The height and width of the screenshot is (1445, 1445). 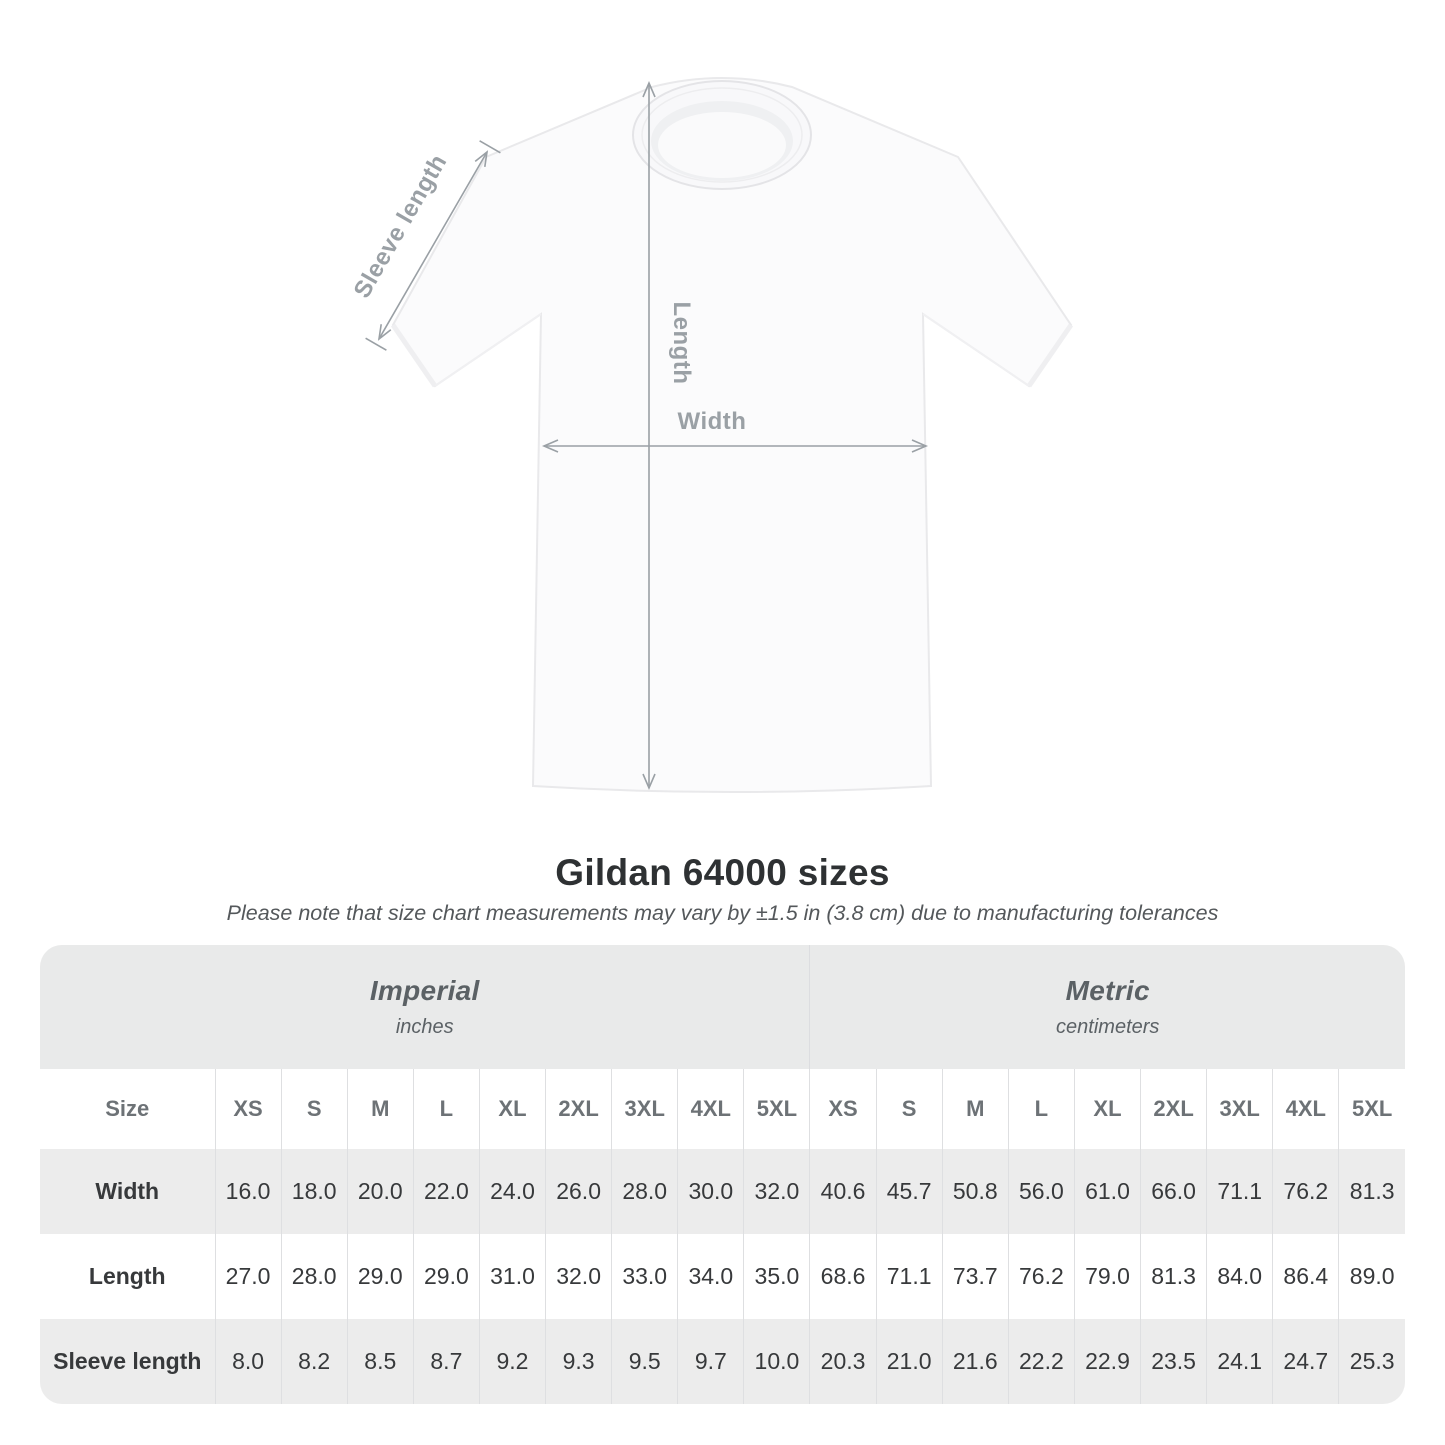 What do you see at coordinates (1107, 1007) in the screenshot?
I see `metric-header: Metric centimeters` at bounding box center [1107, 1007].